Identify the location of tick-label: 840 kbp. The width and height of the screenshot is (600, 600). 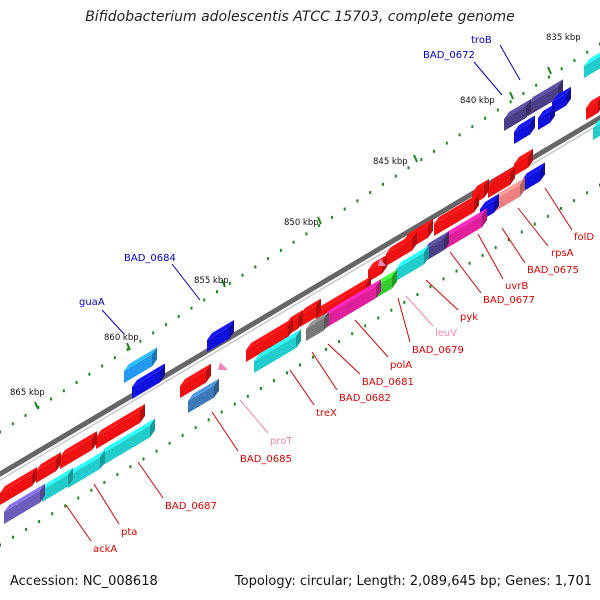
(477, 101).